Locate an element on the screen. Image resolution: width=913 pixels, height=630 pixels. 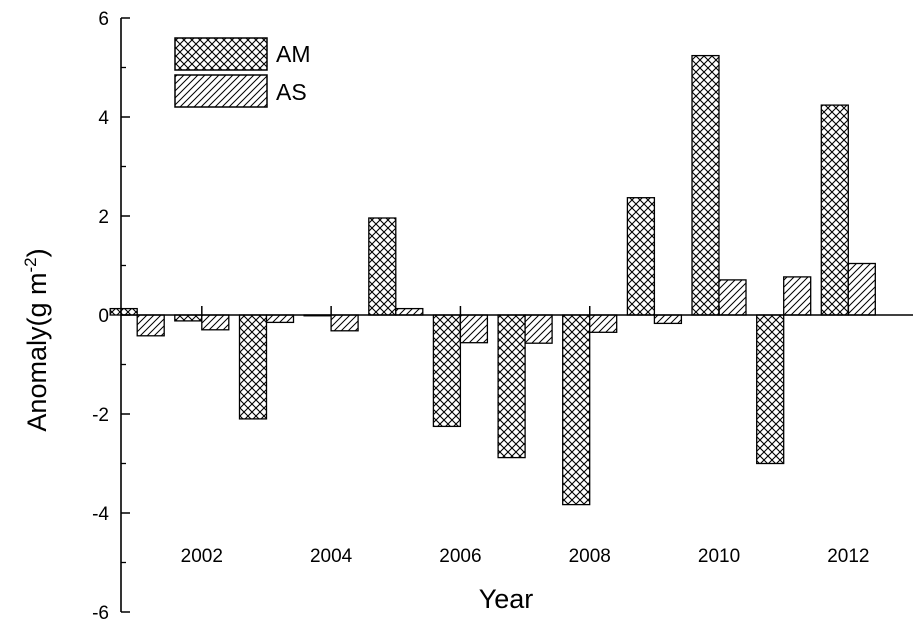
x-tick-label: 2002 is located at coordinates (202, 556).